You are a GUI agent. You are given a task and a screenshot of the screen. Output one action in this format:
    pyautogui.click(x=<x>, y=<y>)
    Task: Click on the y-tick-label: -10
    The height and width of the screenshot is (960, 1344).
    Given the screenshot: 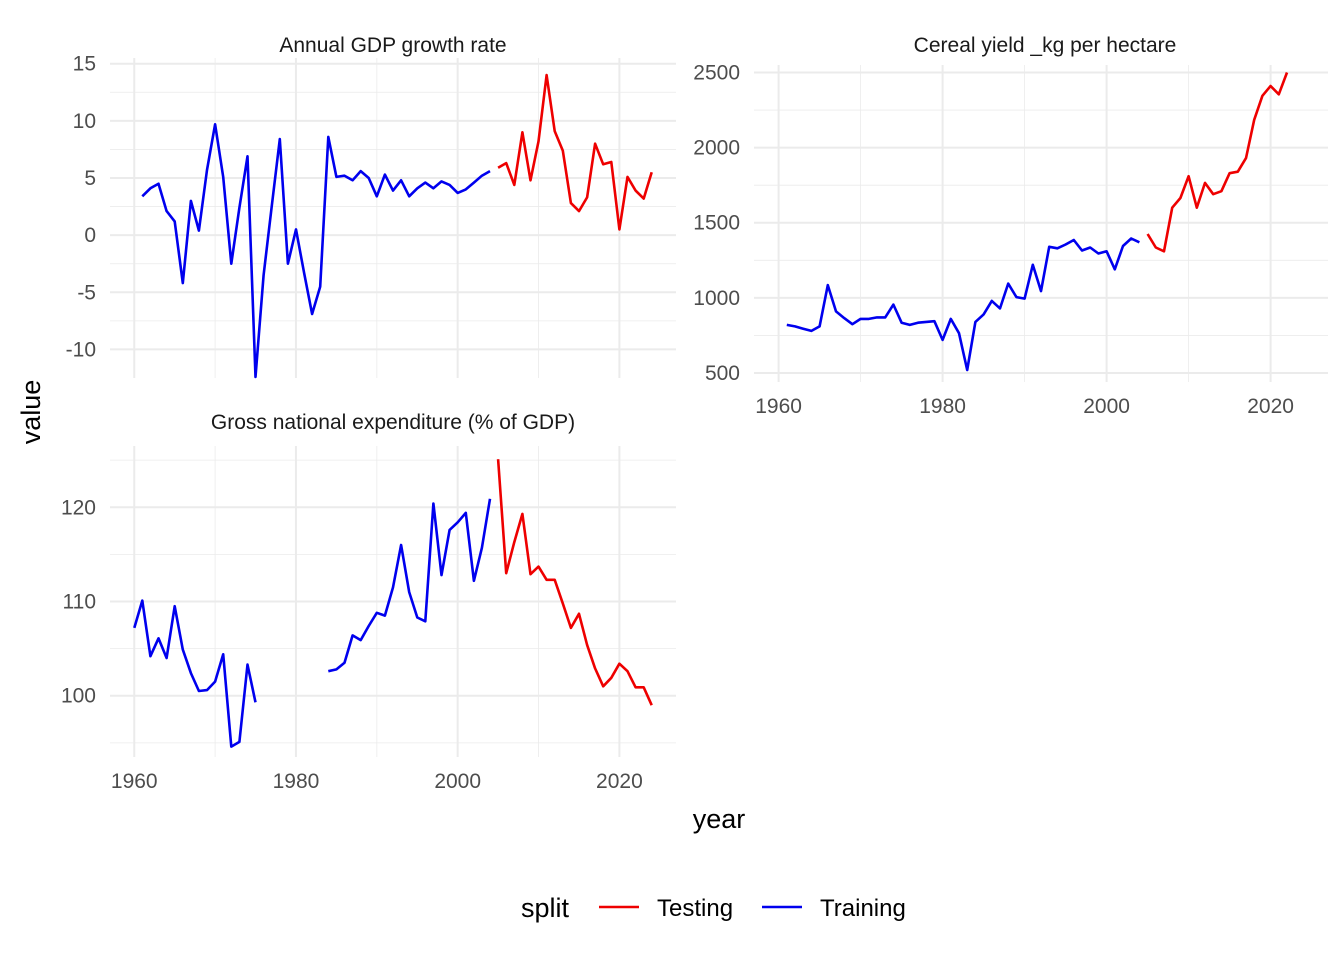 What is the action you would take?
    pyautogui.click(x=81, y=349)
    